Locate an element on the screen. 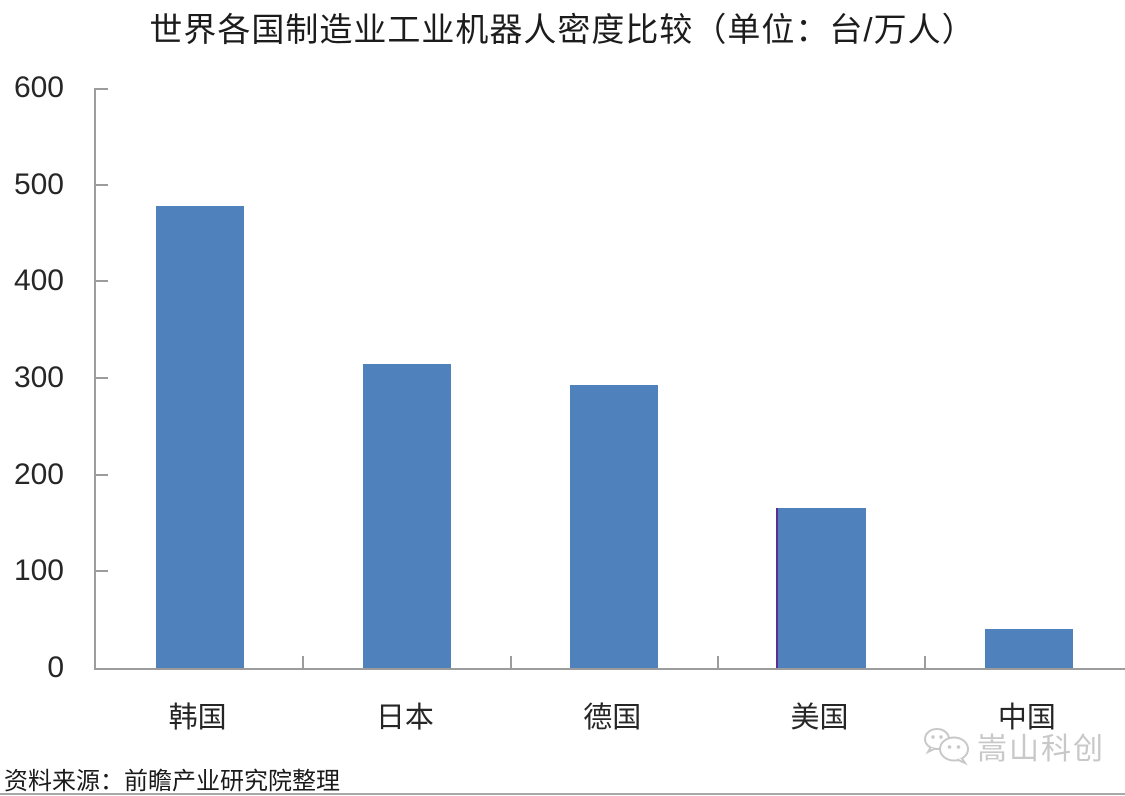 The image size is (1125, 796). watermark: 嵩山科创 is located at coordinates (1014, 746).